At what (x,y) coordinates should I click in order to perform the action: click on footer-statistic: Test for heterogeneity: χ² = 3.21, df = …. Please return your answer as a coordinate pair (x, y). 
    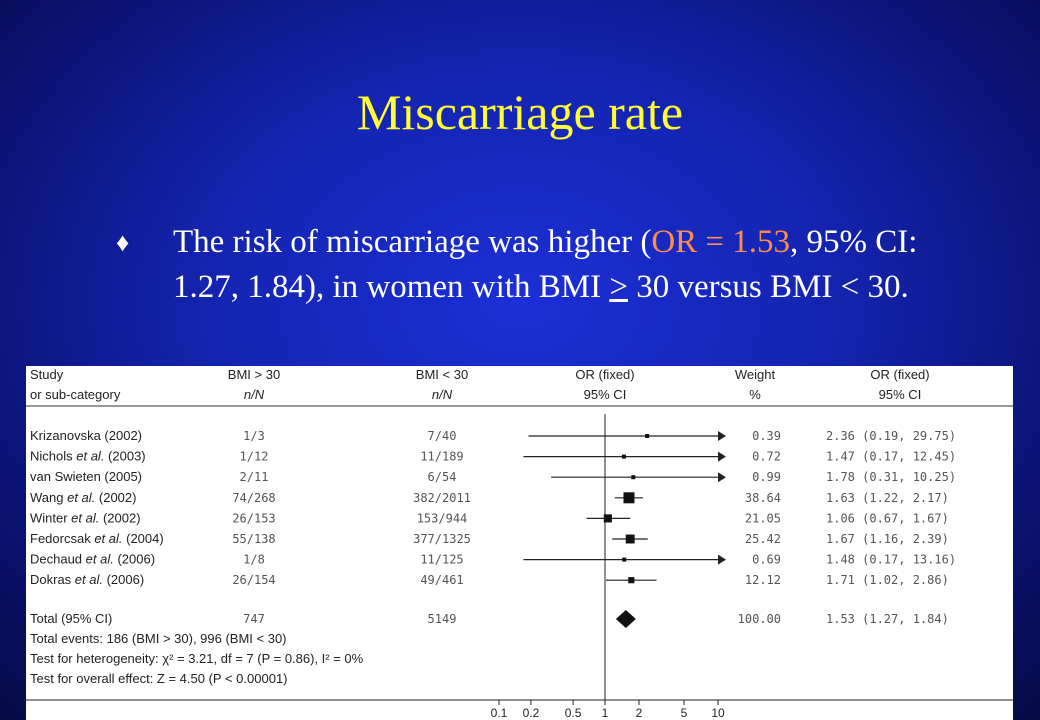
    Looking at the image, I should click on (197, 658).